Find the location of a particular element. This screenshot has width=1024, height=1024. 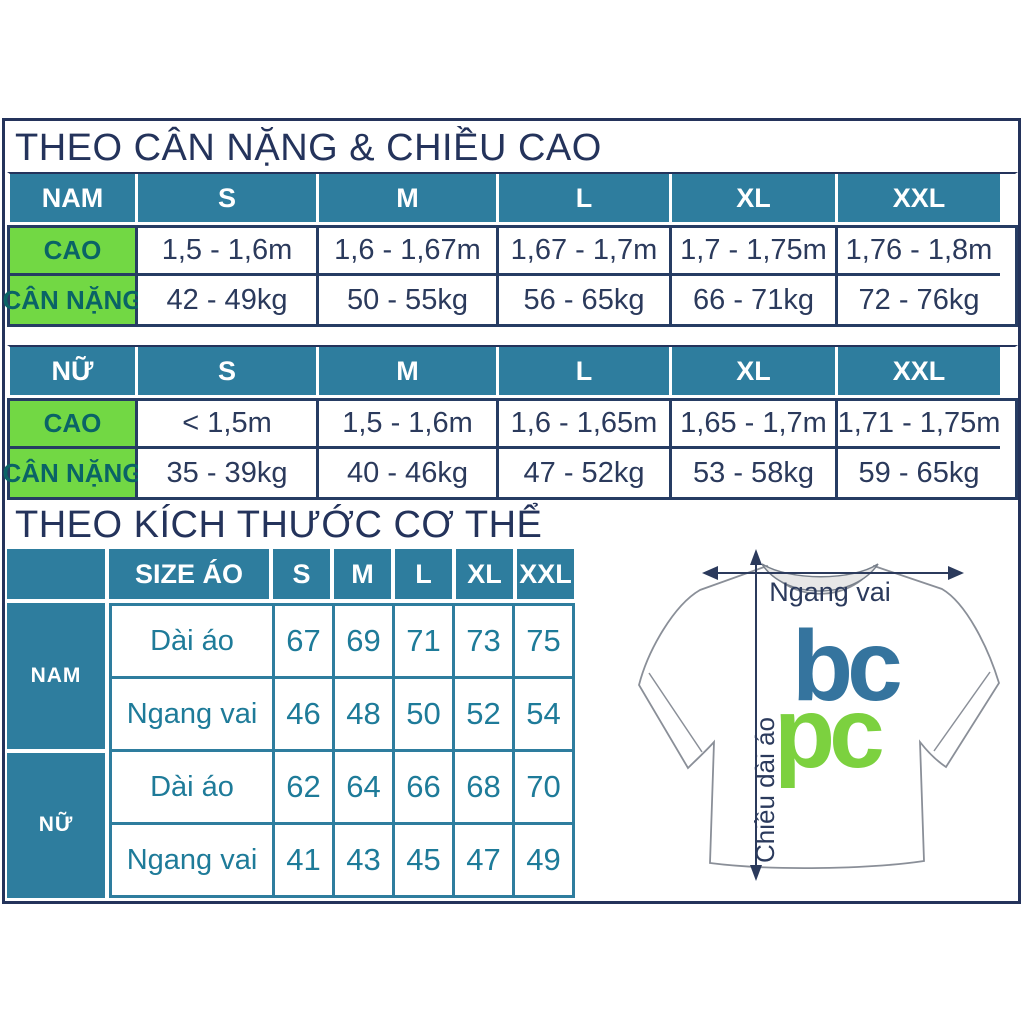

table-cell: 47 is located at coordinates (483, 860).